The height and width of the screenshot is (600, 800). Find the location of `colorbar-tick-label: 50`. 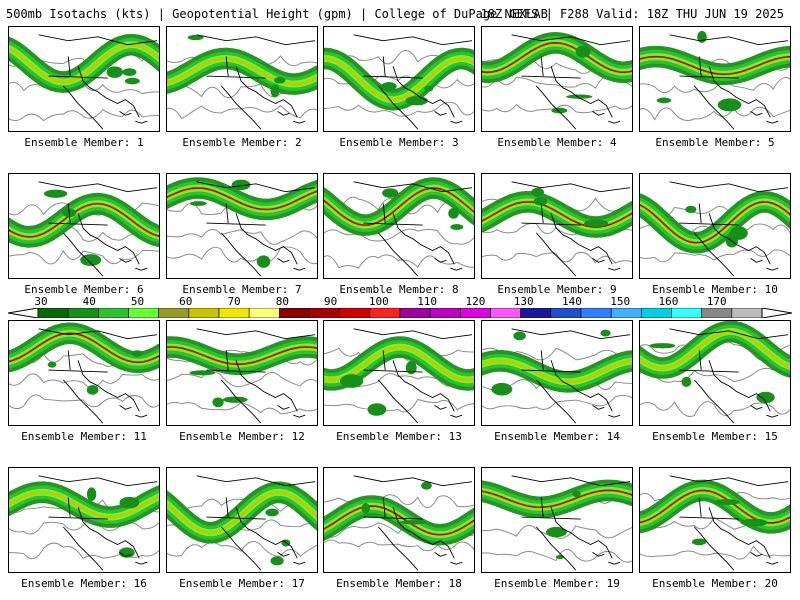

colorbar-tick-label: 50 is located at coordinates (137, 301).